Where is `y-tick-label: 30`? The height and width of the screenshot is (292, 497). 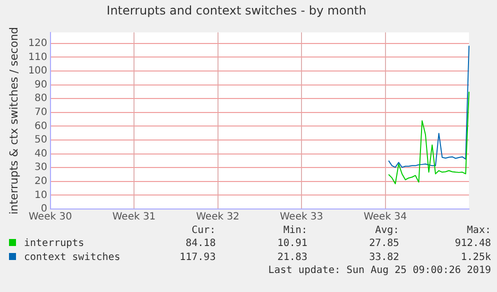 y-tick-label: 30 is located at coordinates (41, 168).